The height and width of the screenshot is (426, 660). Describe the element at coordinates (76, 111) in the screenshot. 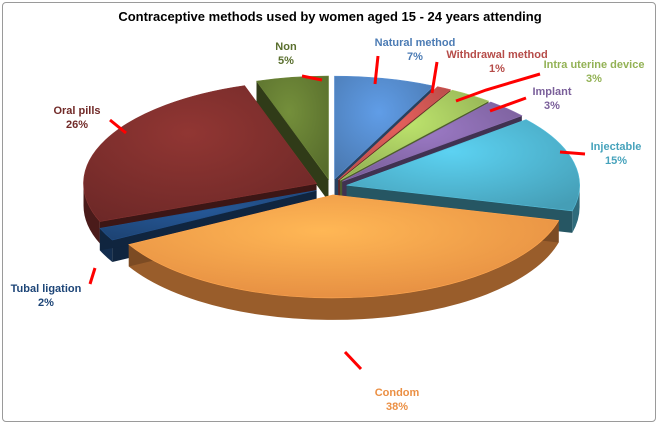

I see `data-label-name: Oral pills` at that location.